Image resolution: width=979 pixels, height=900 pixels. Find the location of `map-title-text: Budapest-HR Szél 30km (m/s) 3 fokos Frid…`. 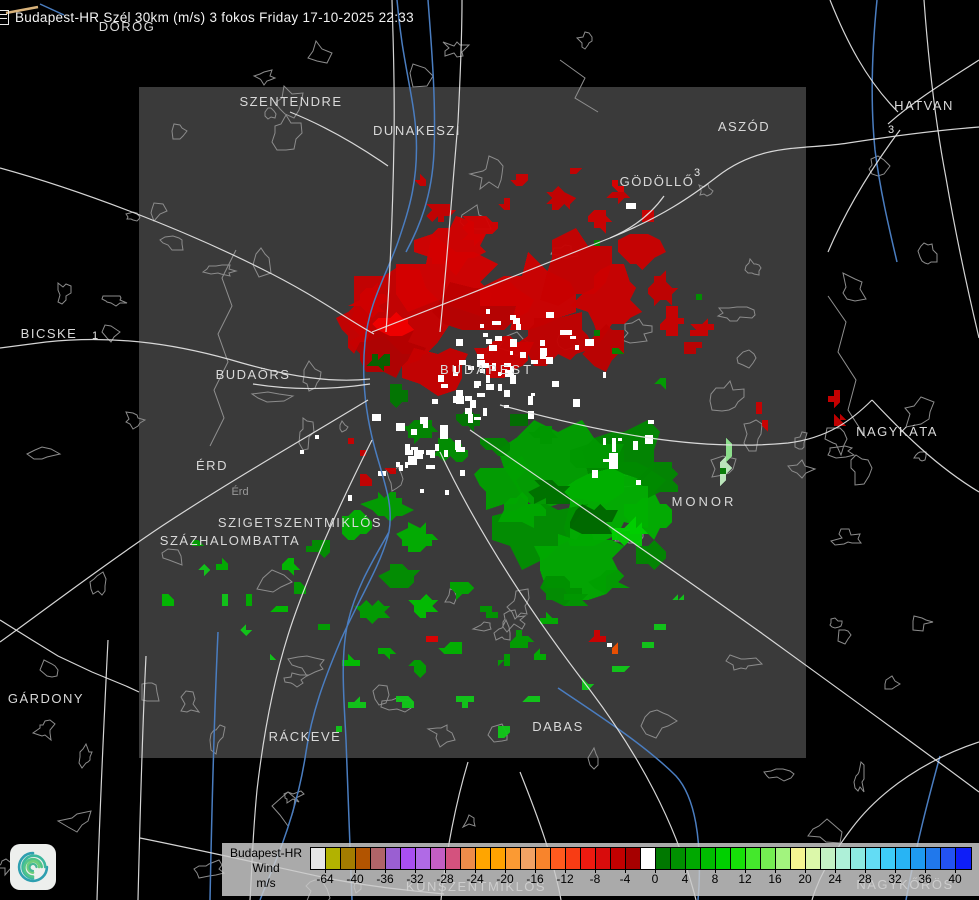

map-title-text: Budapest-HR Szél 30km (m/s) 3 fokos Frid… is located at coordinates (214, 17).